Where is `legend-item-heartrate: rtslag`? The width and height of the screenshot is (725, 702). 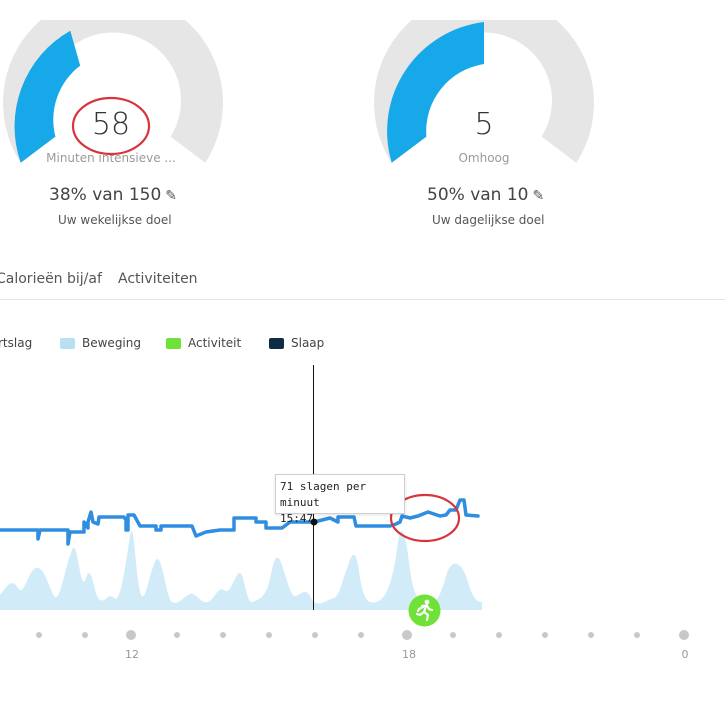 legend-item-heartrate: rtslag is located at coordinates (16, 343).